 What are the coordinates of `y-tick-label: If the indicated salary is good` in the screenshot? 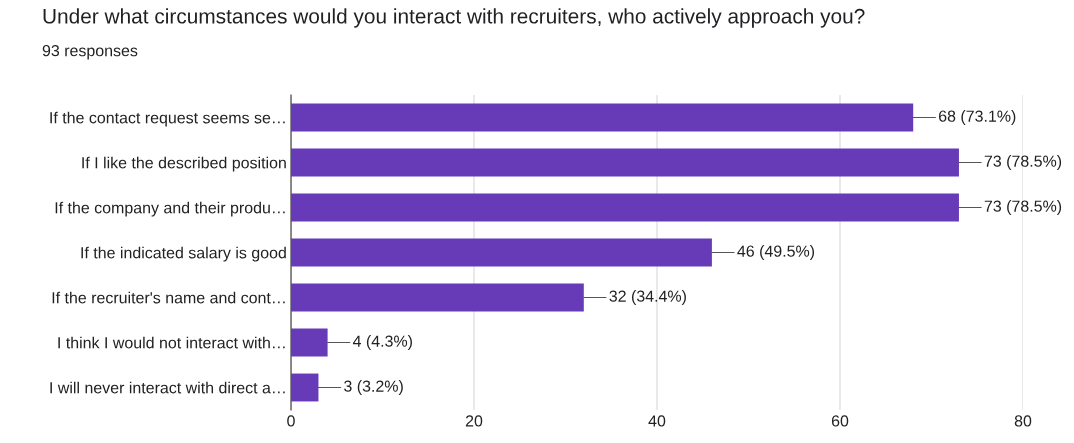 It's located at (183, 254).